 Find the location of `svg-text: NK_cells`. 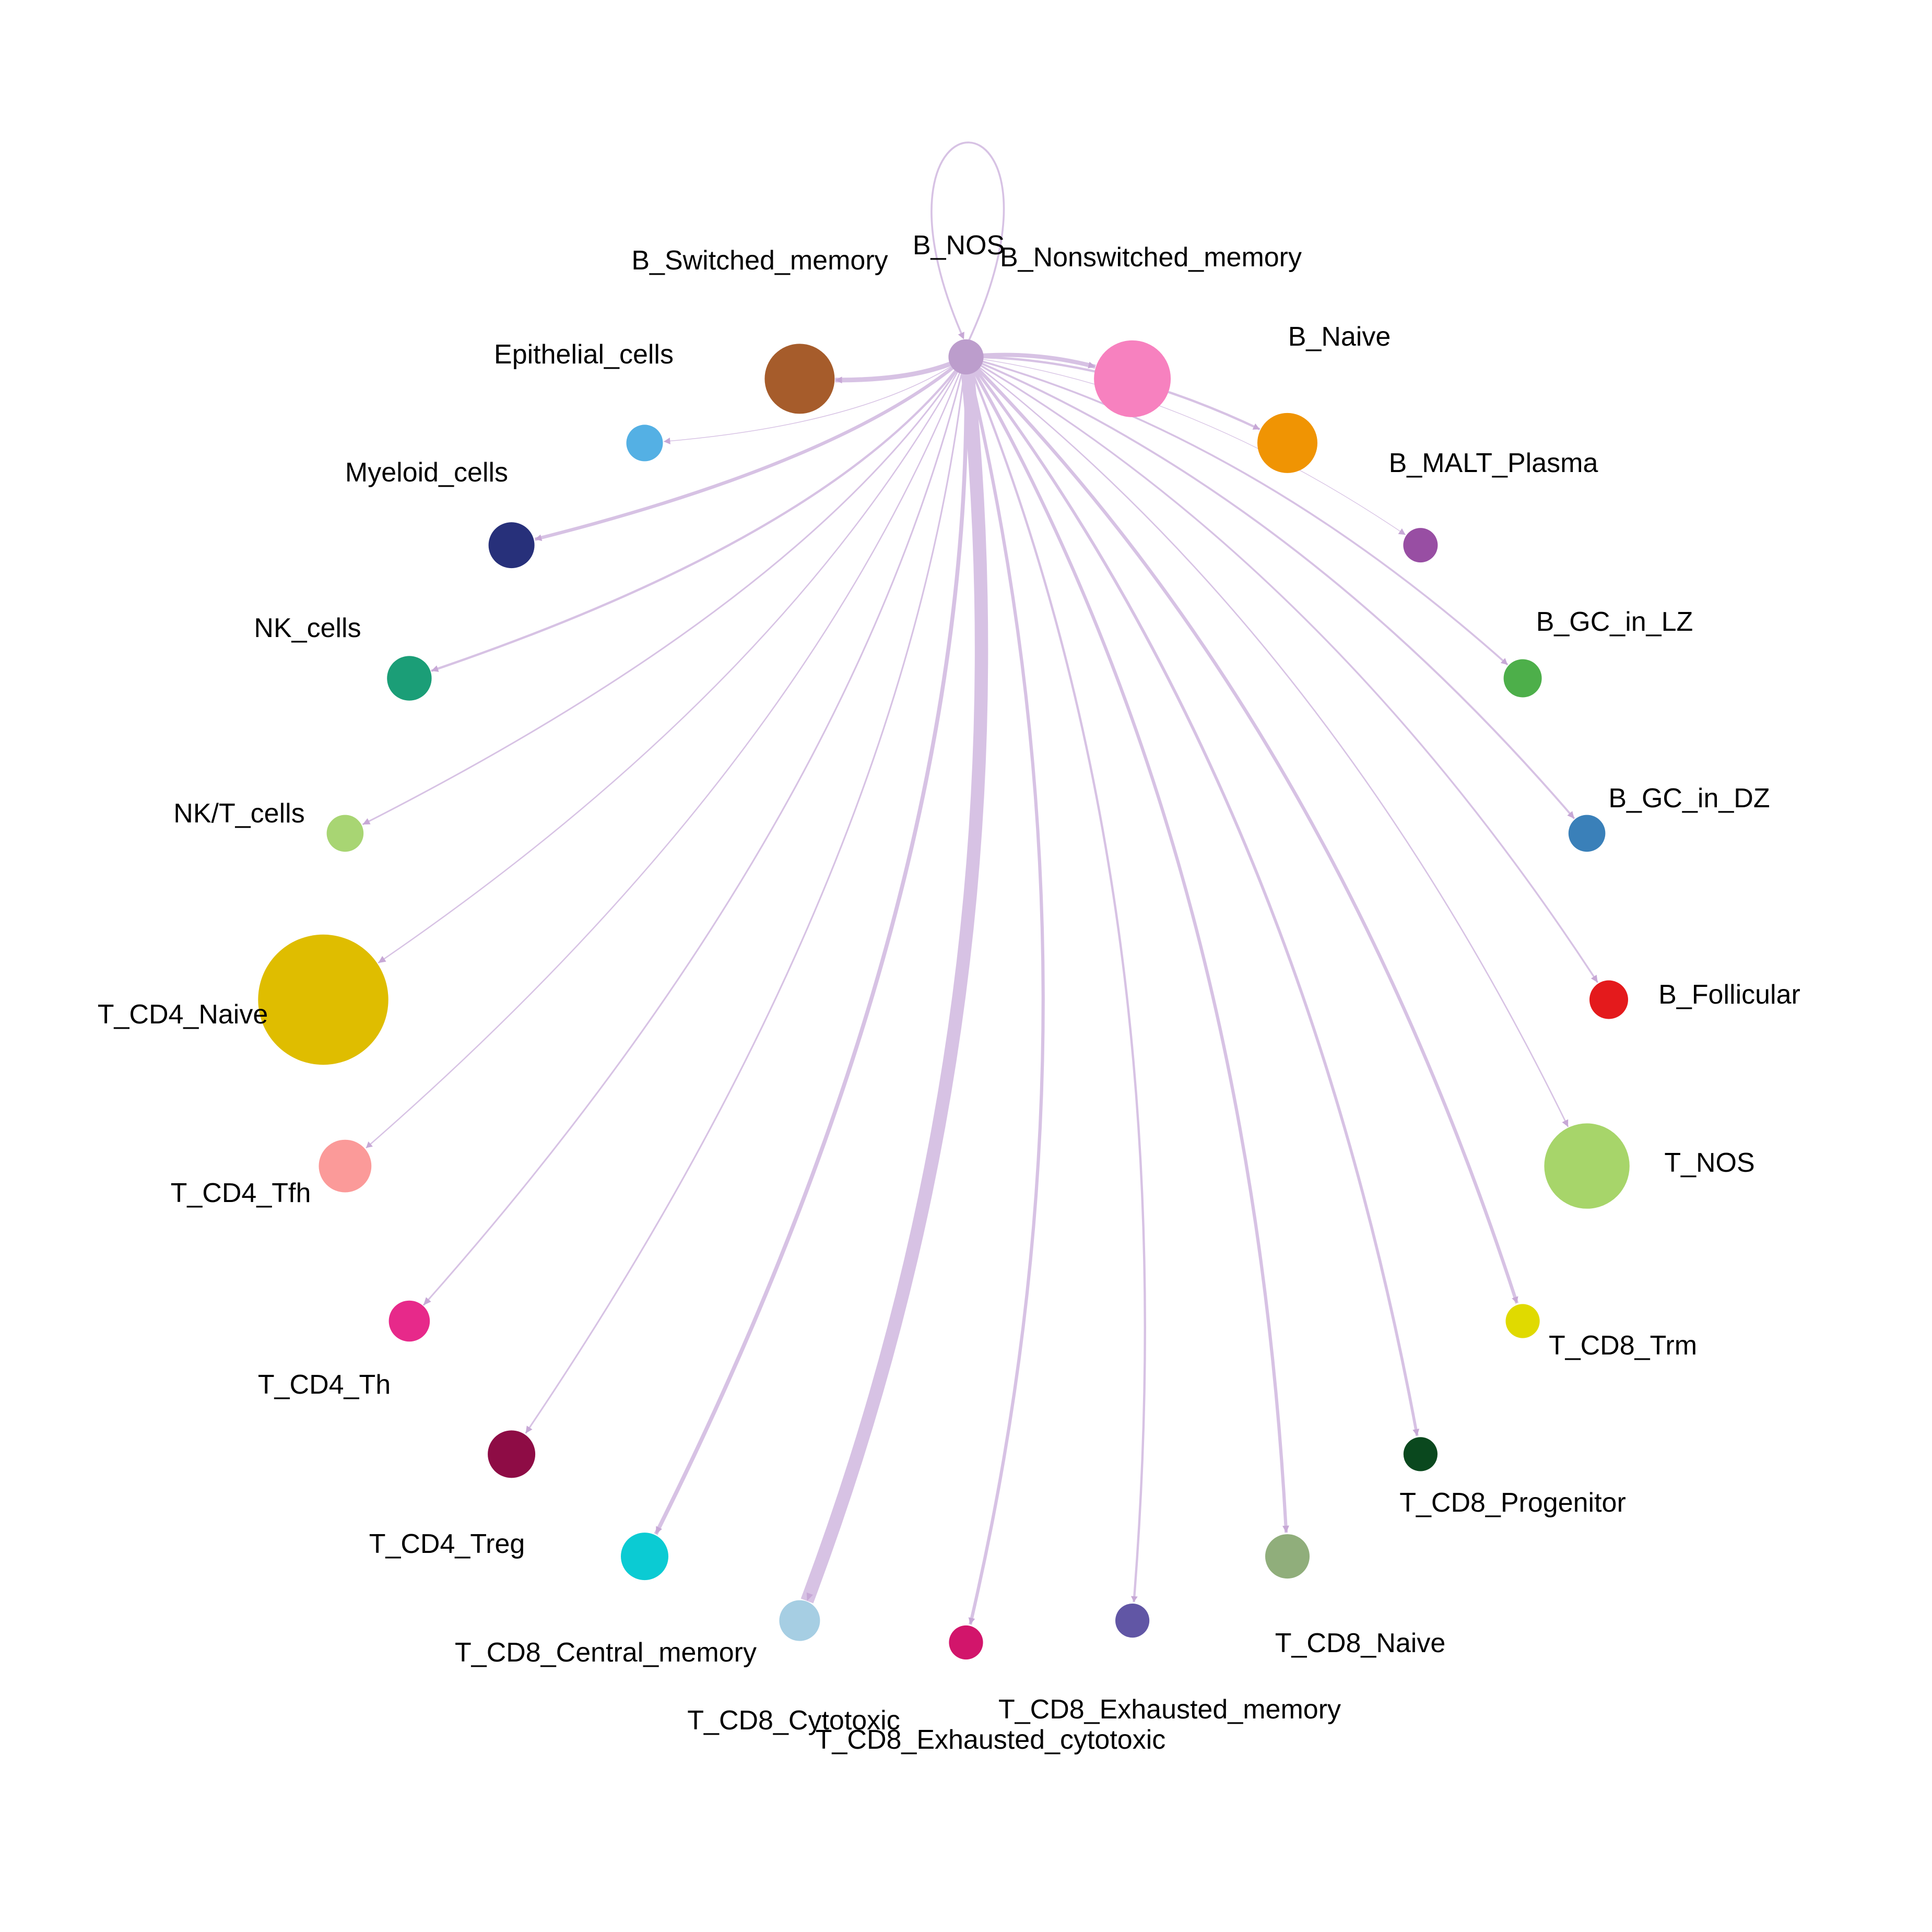

svg-text: NK_cells is located at coordinates (307, 628).